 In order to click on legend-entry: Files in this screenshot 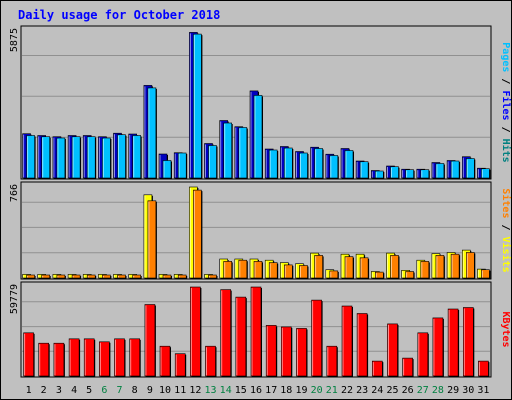, I will do `click(506, 105)`.